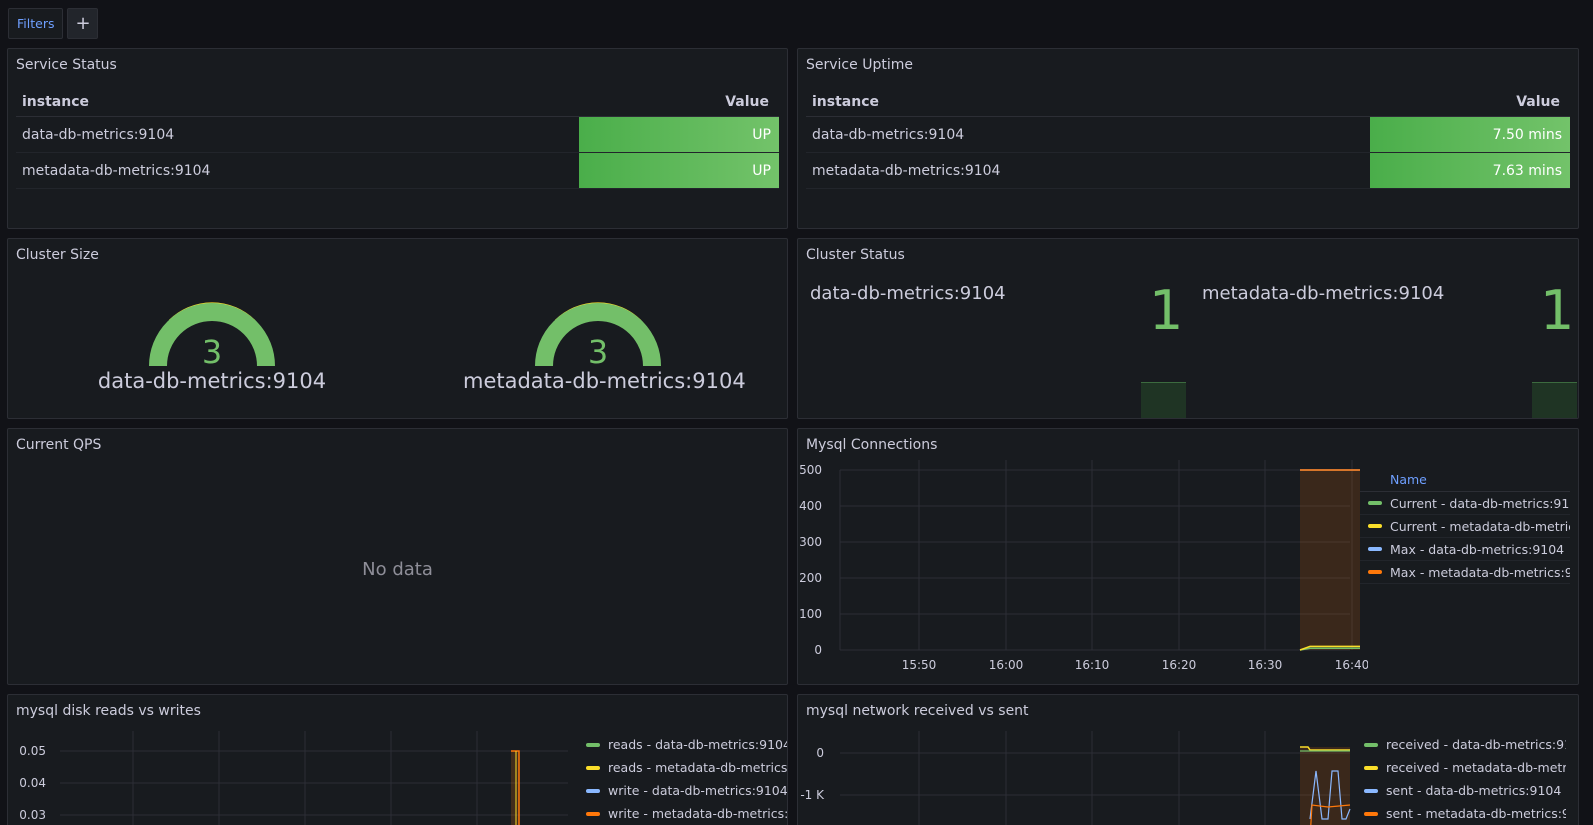 The image size is (1593, 825). I want to click on panel-title: Mysql Connections, so click(872, 445).